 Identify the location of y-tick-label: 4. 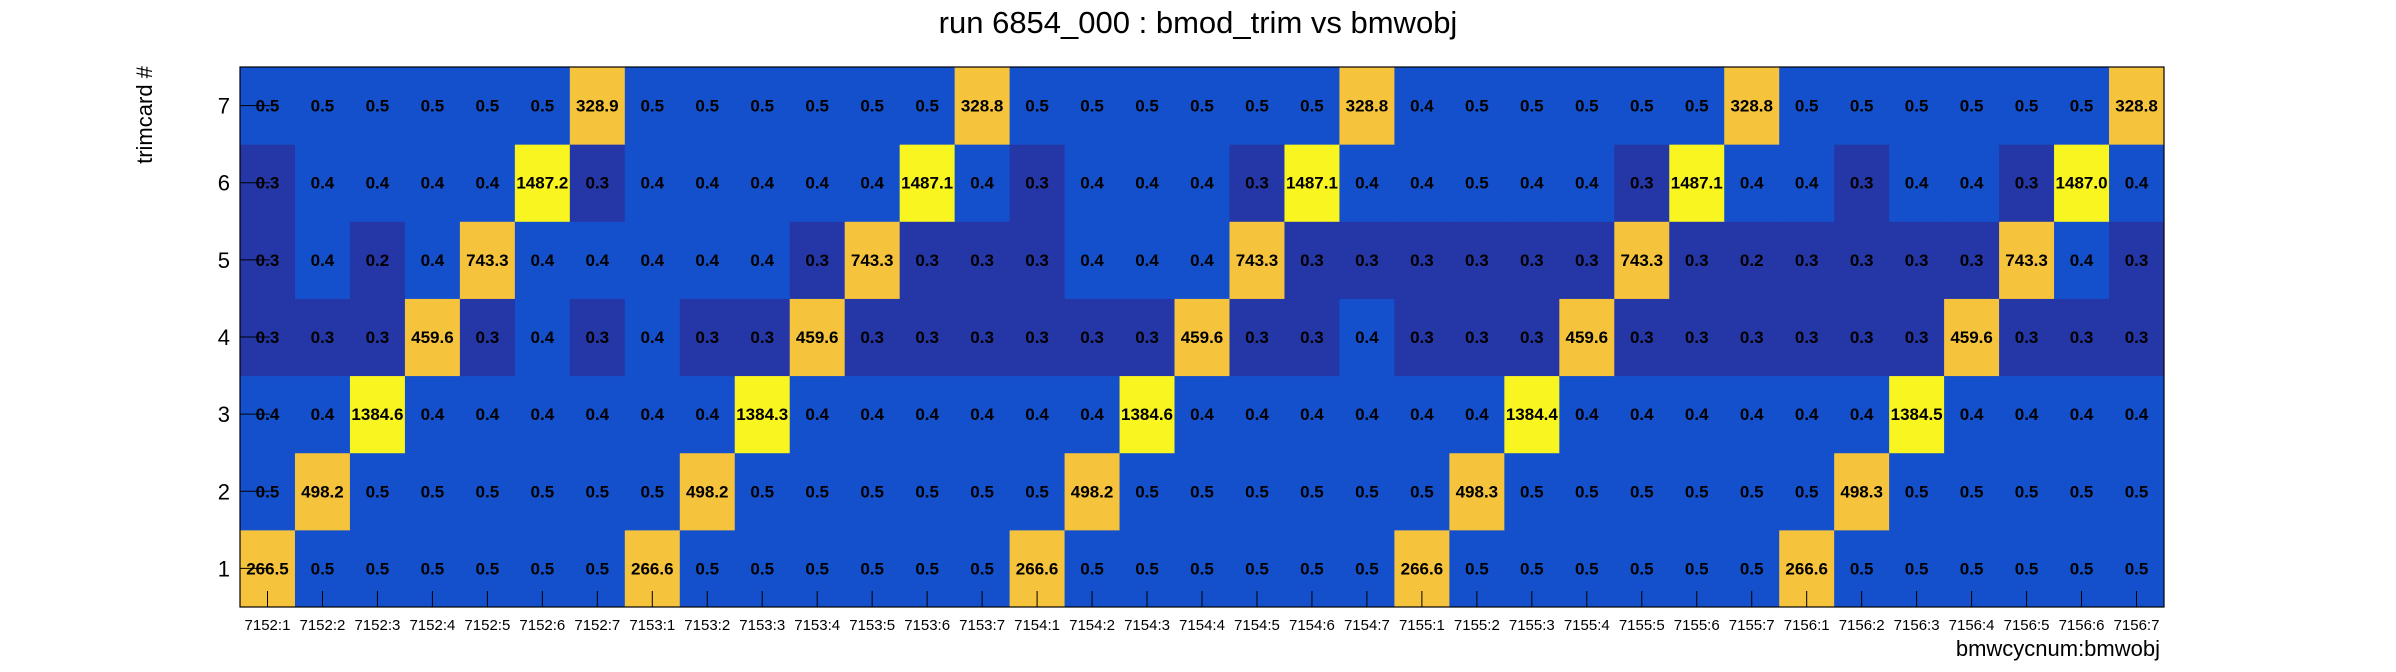
(224, 337).